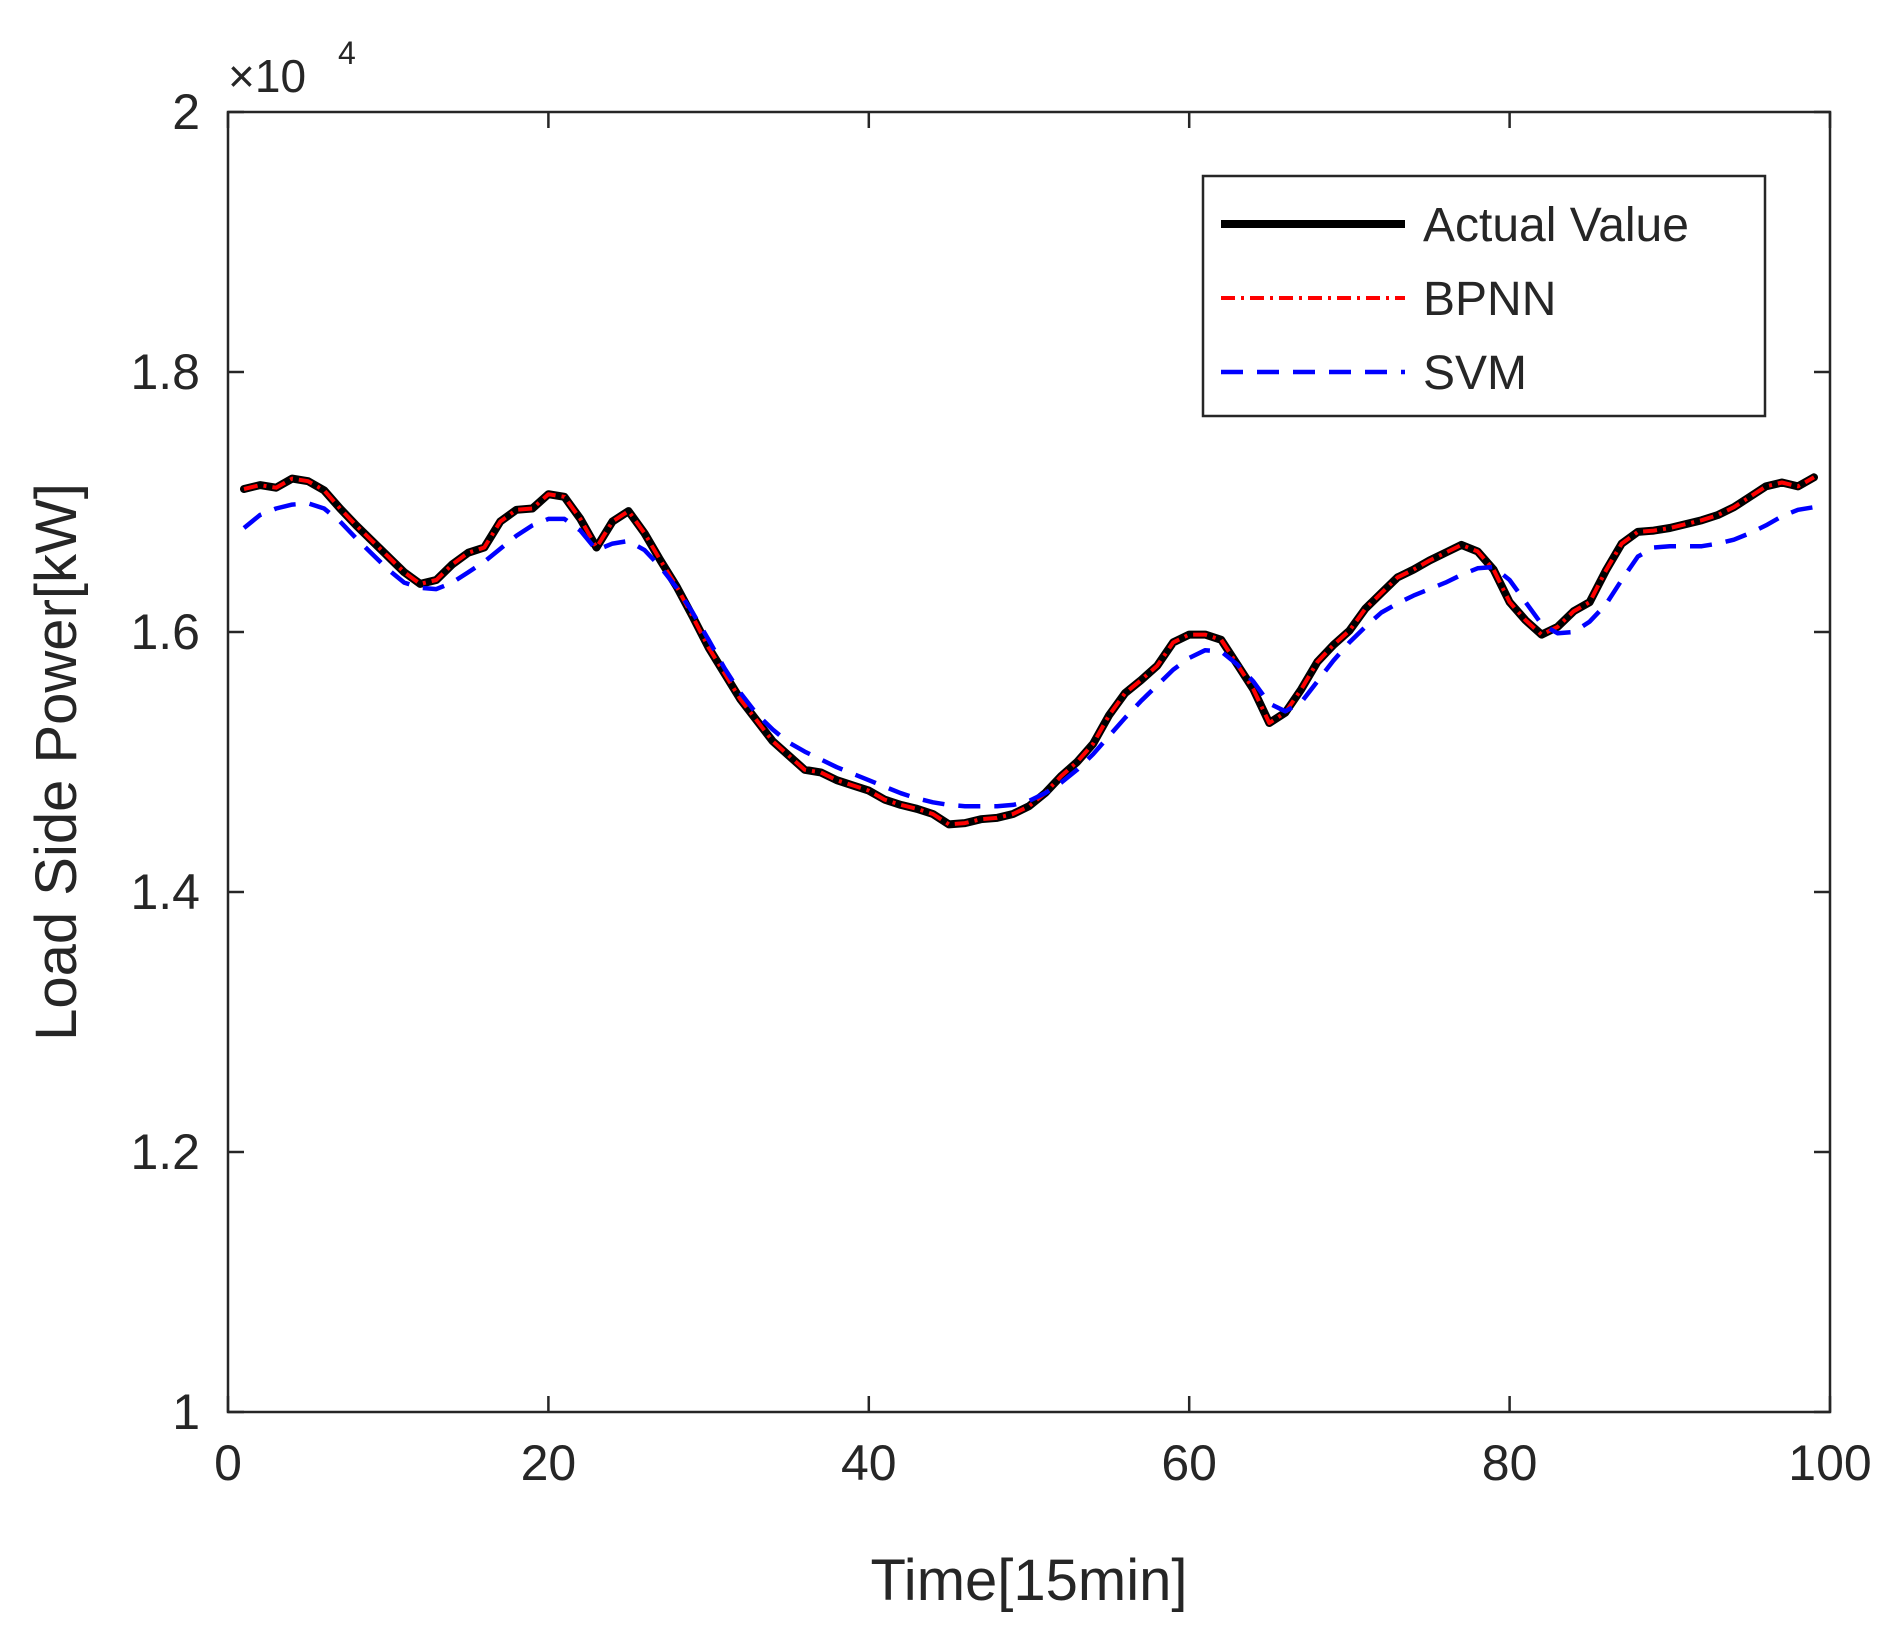 The image size is (1892, 1632). I want to click on legend-label: BPNN, so click(1489, 299).